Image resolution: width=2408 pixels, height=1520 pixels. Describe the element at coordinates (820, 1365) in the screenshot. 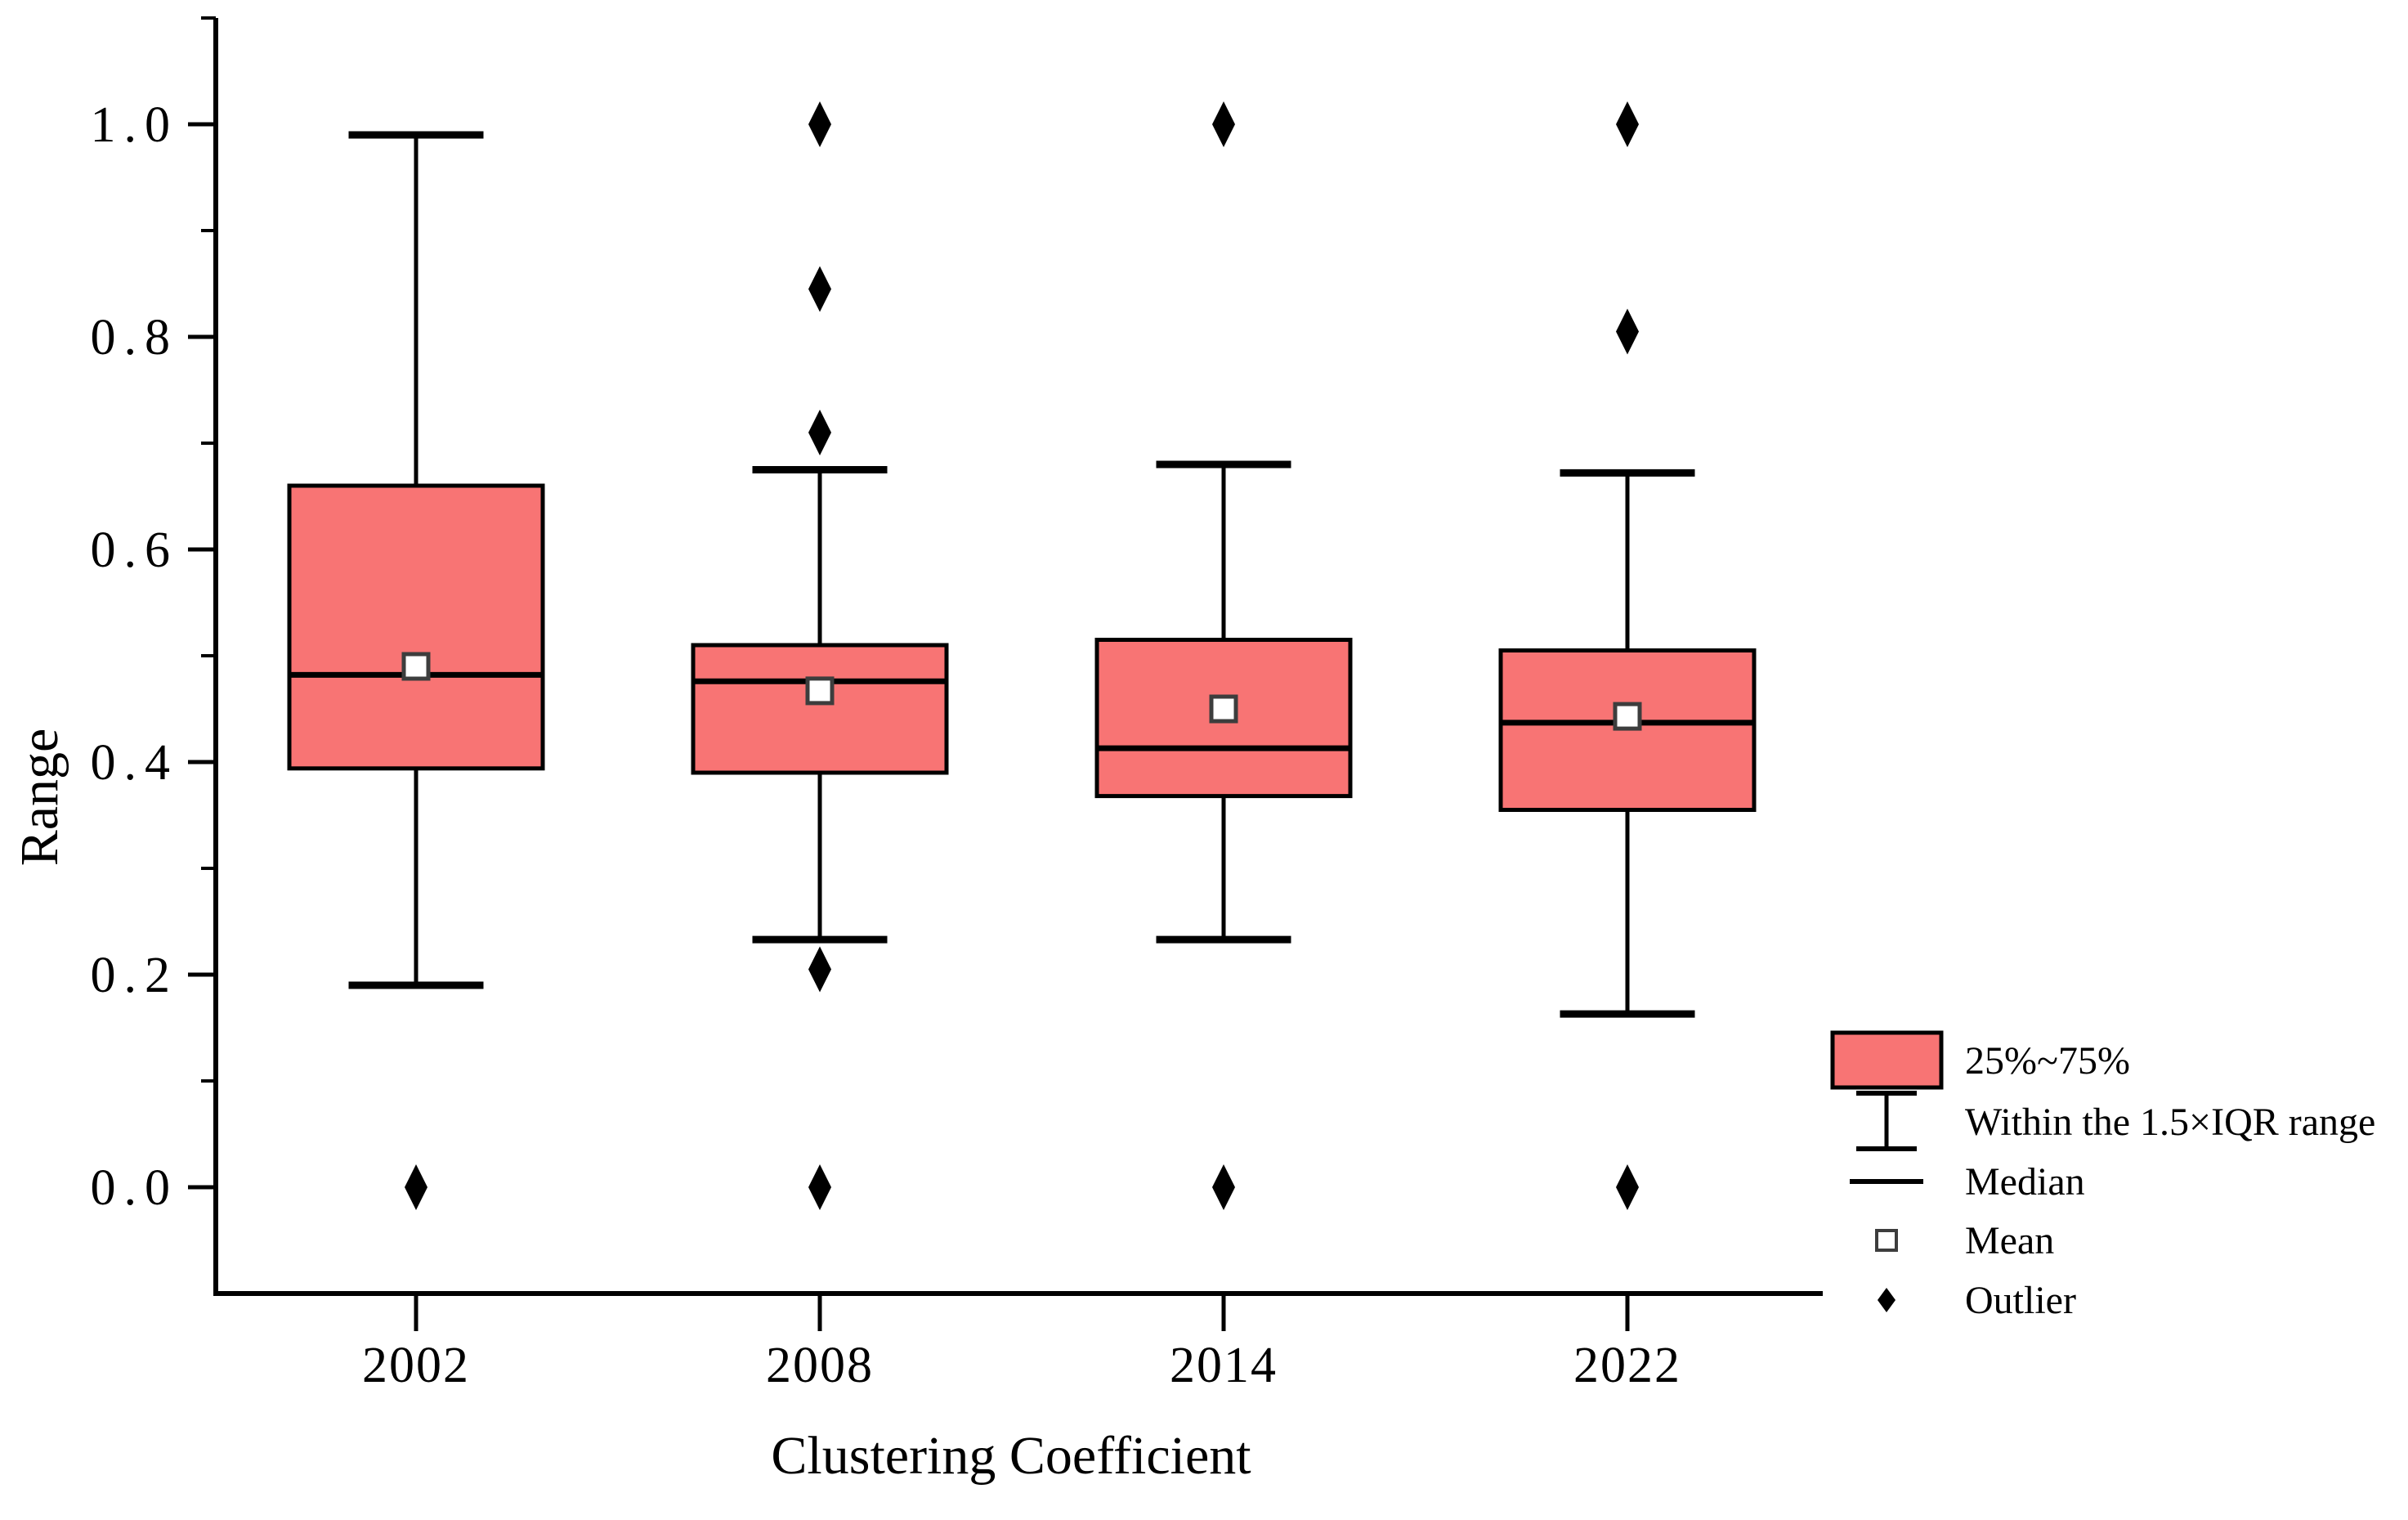

I see `x-tick-label: 2008` at that location.